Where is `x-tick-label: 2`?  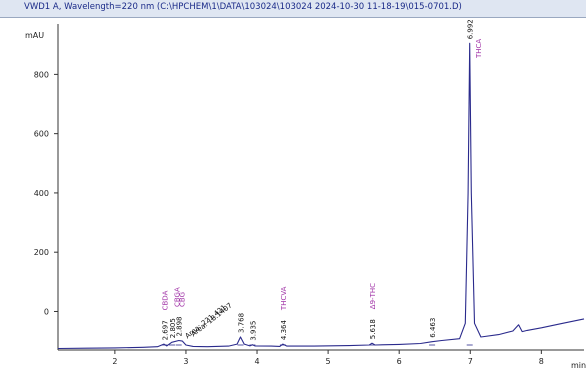 x-tick-label: 2 is located at coordinates (114, 361).